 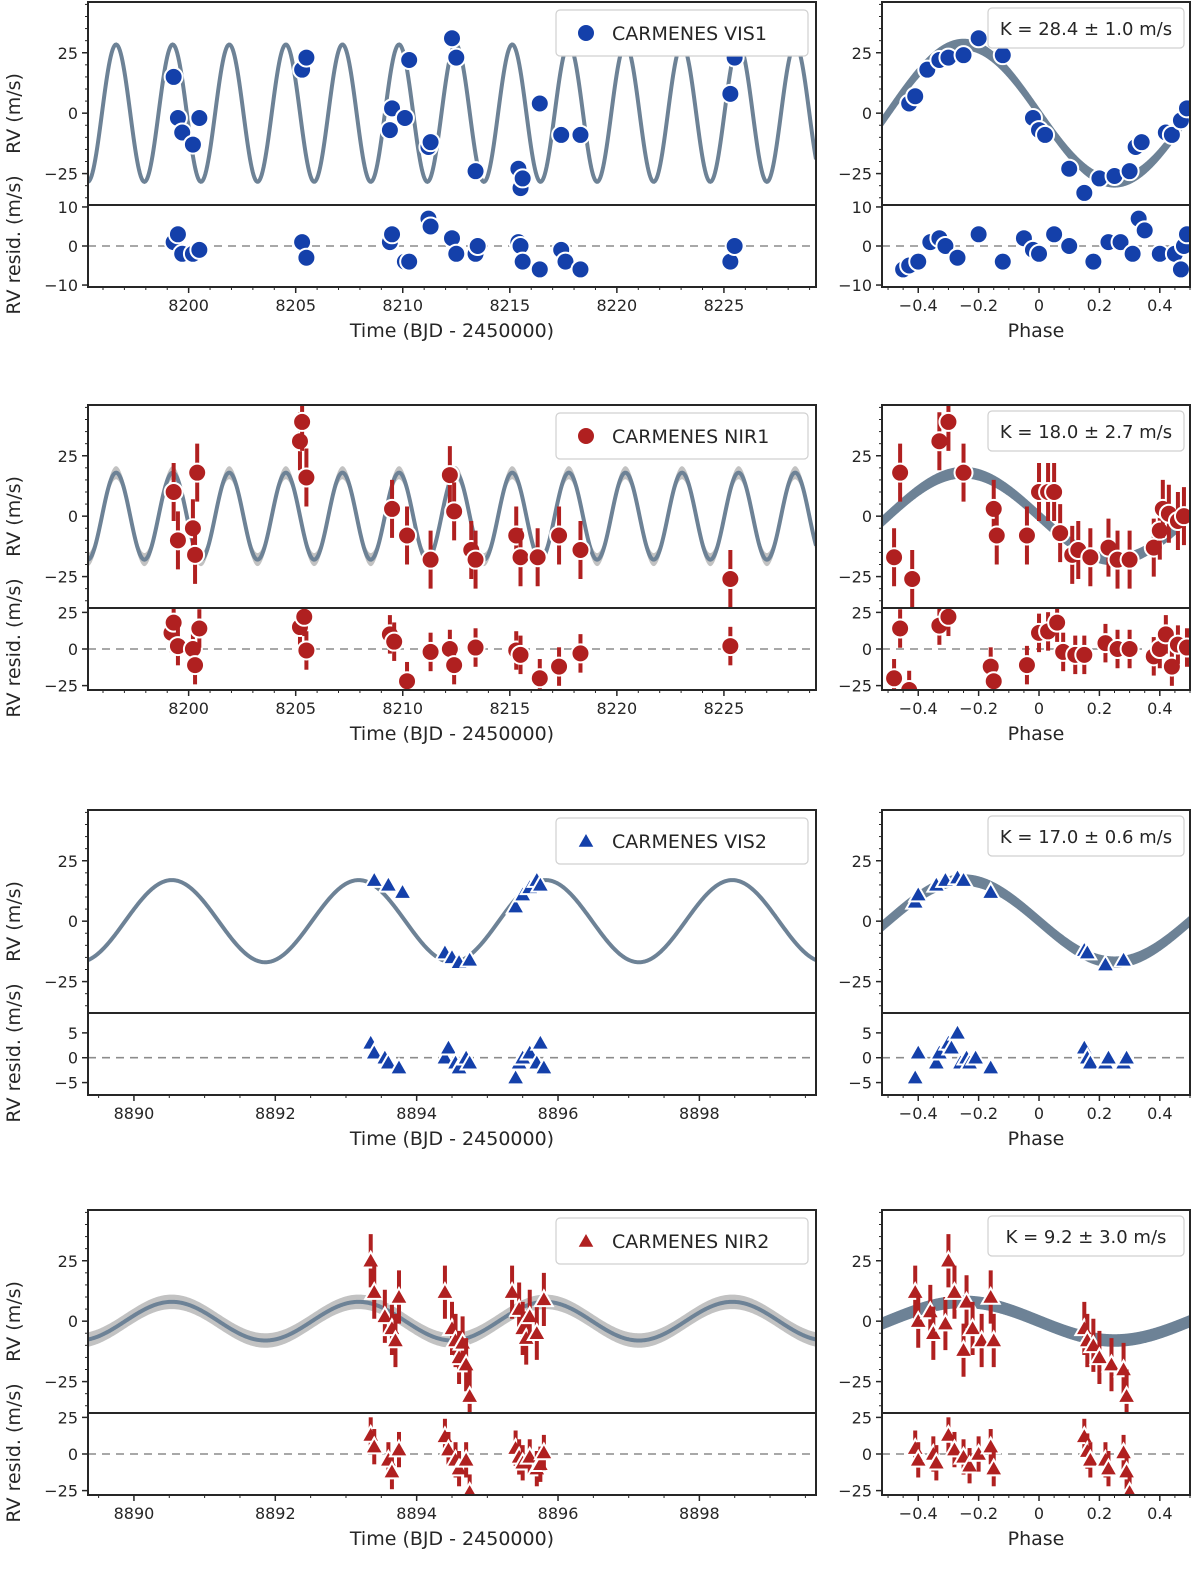 I want to click on x-tick-label: 0, so click(x=1039, y=1113).